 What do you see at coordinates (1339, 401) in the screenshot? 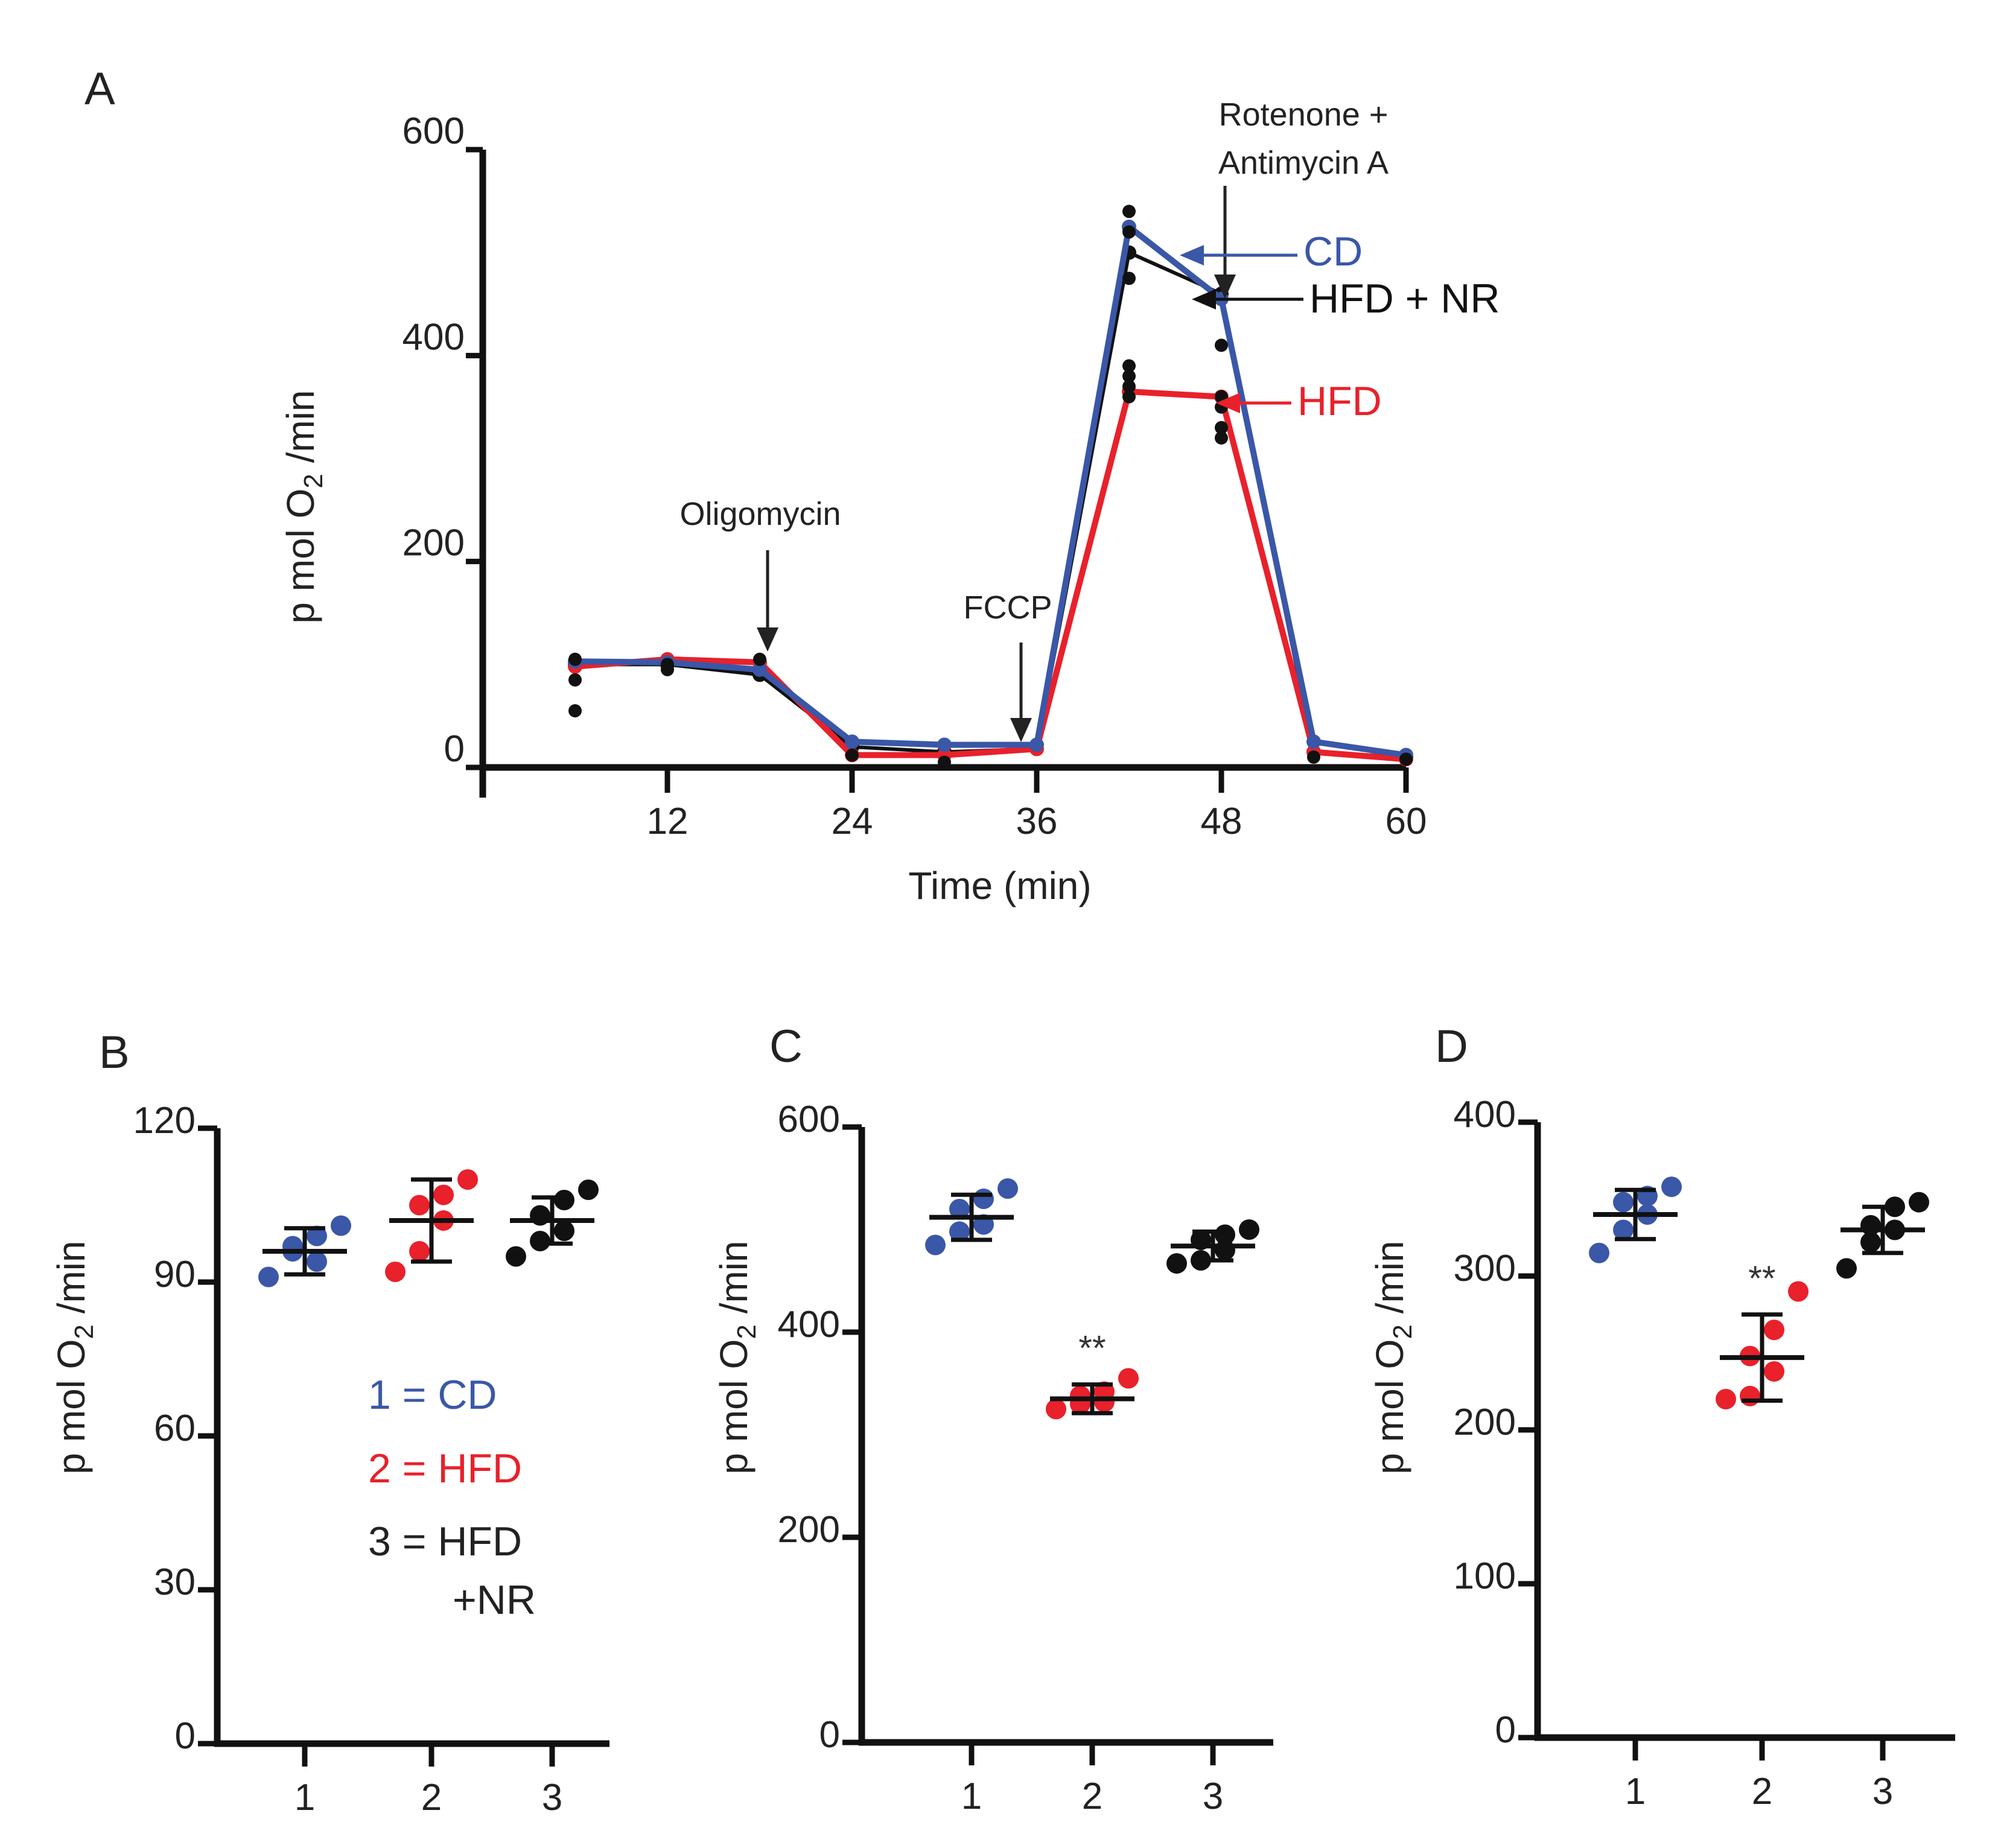
I see `series-label-hfd: HFD` at bounding box center [1339, 401].